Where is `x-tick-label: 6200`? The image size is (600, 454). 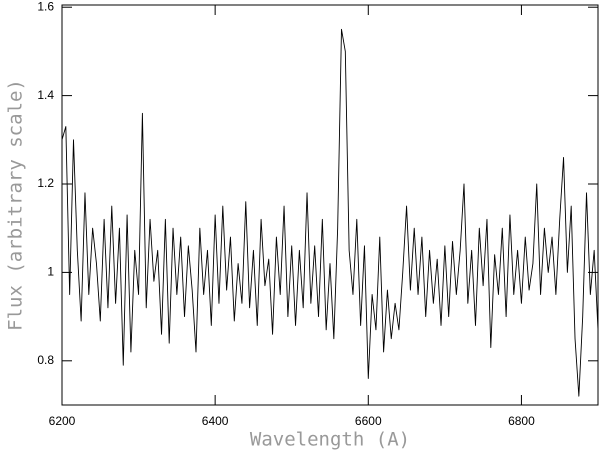
x-tick-label: 6200 is located at coordinates (62, 421).